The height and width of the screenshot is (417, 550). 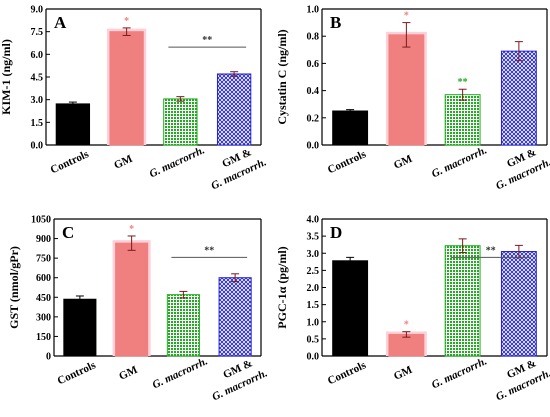 What do you see at coordinates (37, 10) in the screenshot?
I see `y-tick-label: 9.0` at bounding box center [37, 10].